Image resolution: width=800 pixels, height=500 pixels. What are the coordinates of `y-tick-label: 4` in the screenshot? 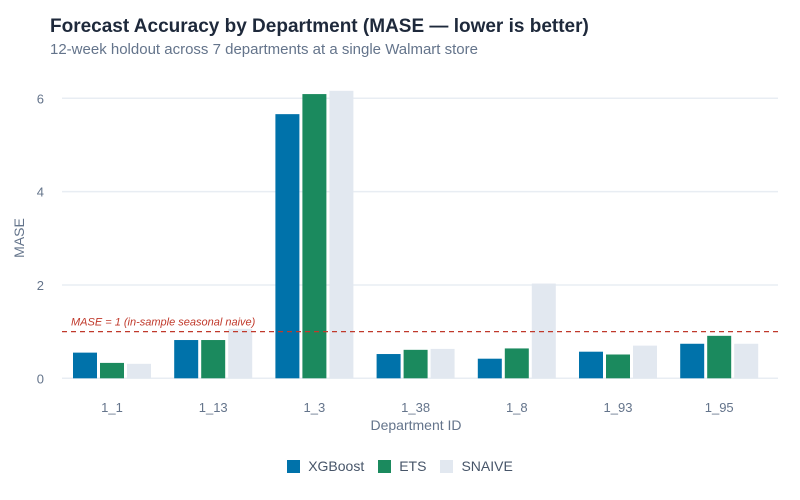 It's located at (40, 192).